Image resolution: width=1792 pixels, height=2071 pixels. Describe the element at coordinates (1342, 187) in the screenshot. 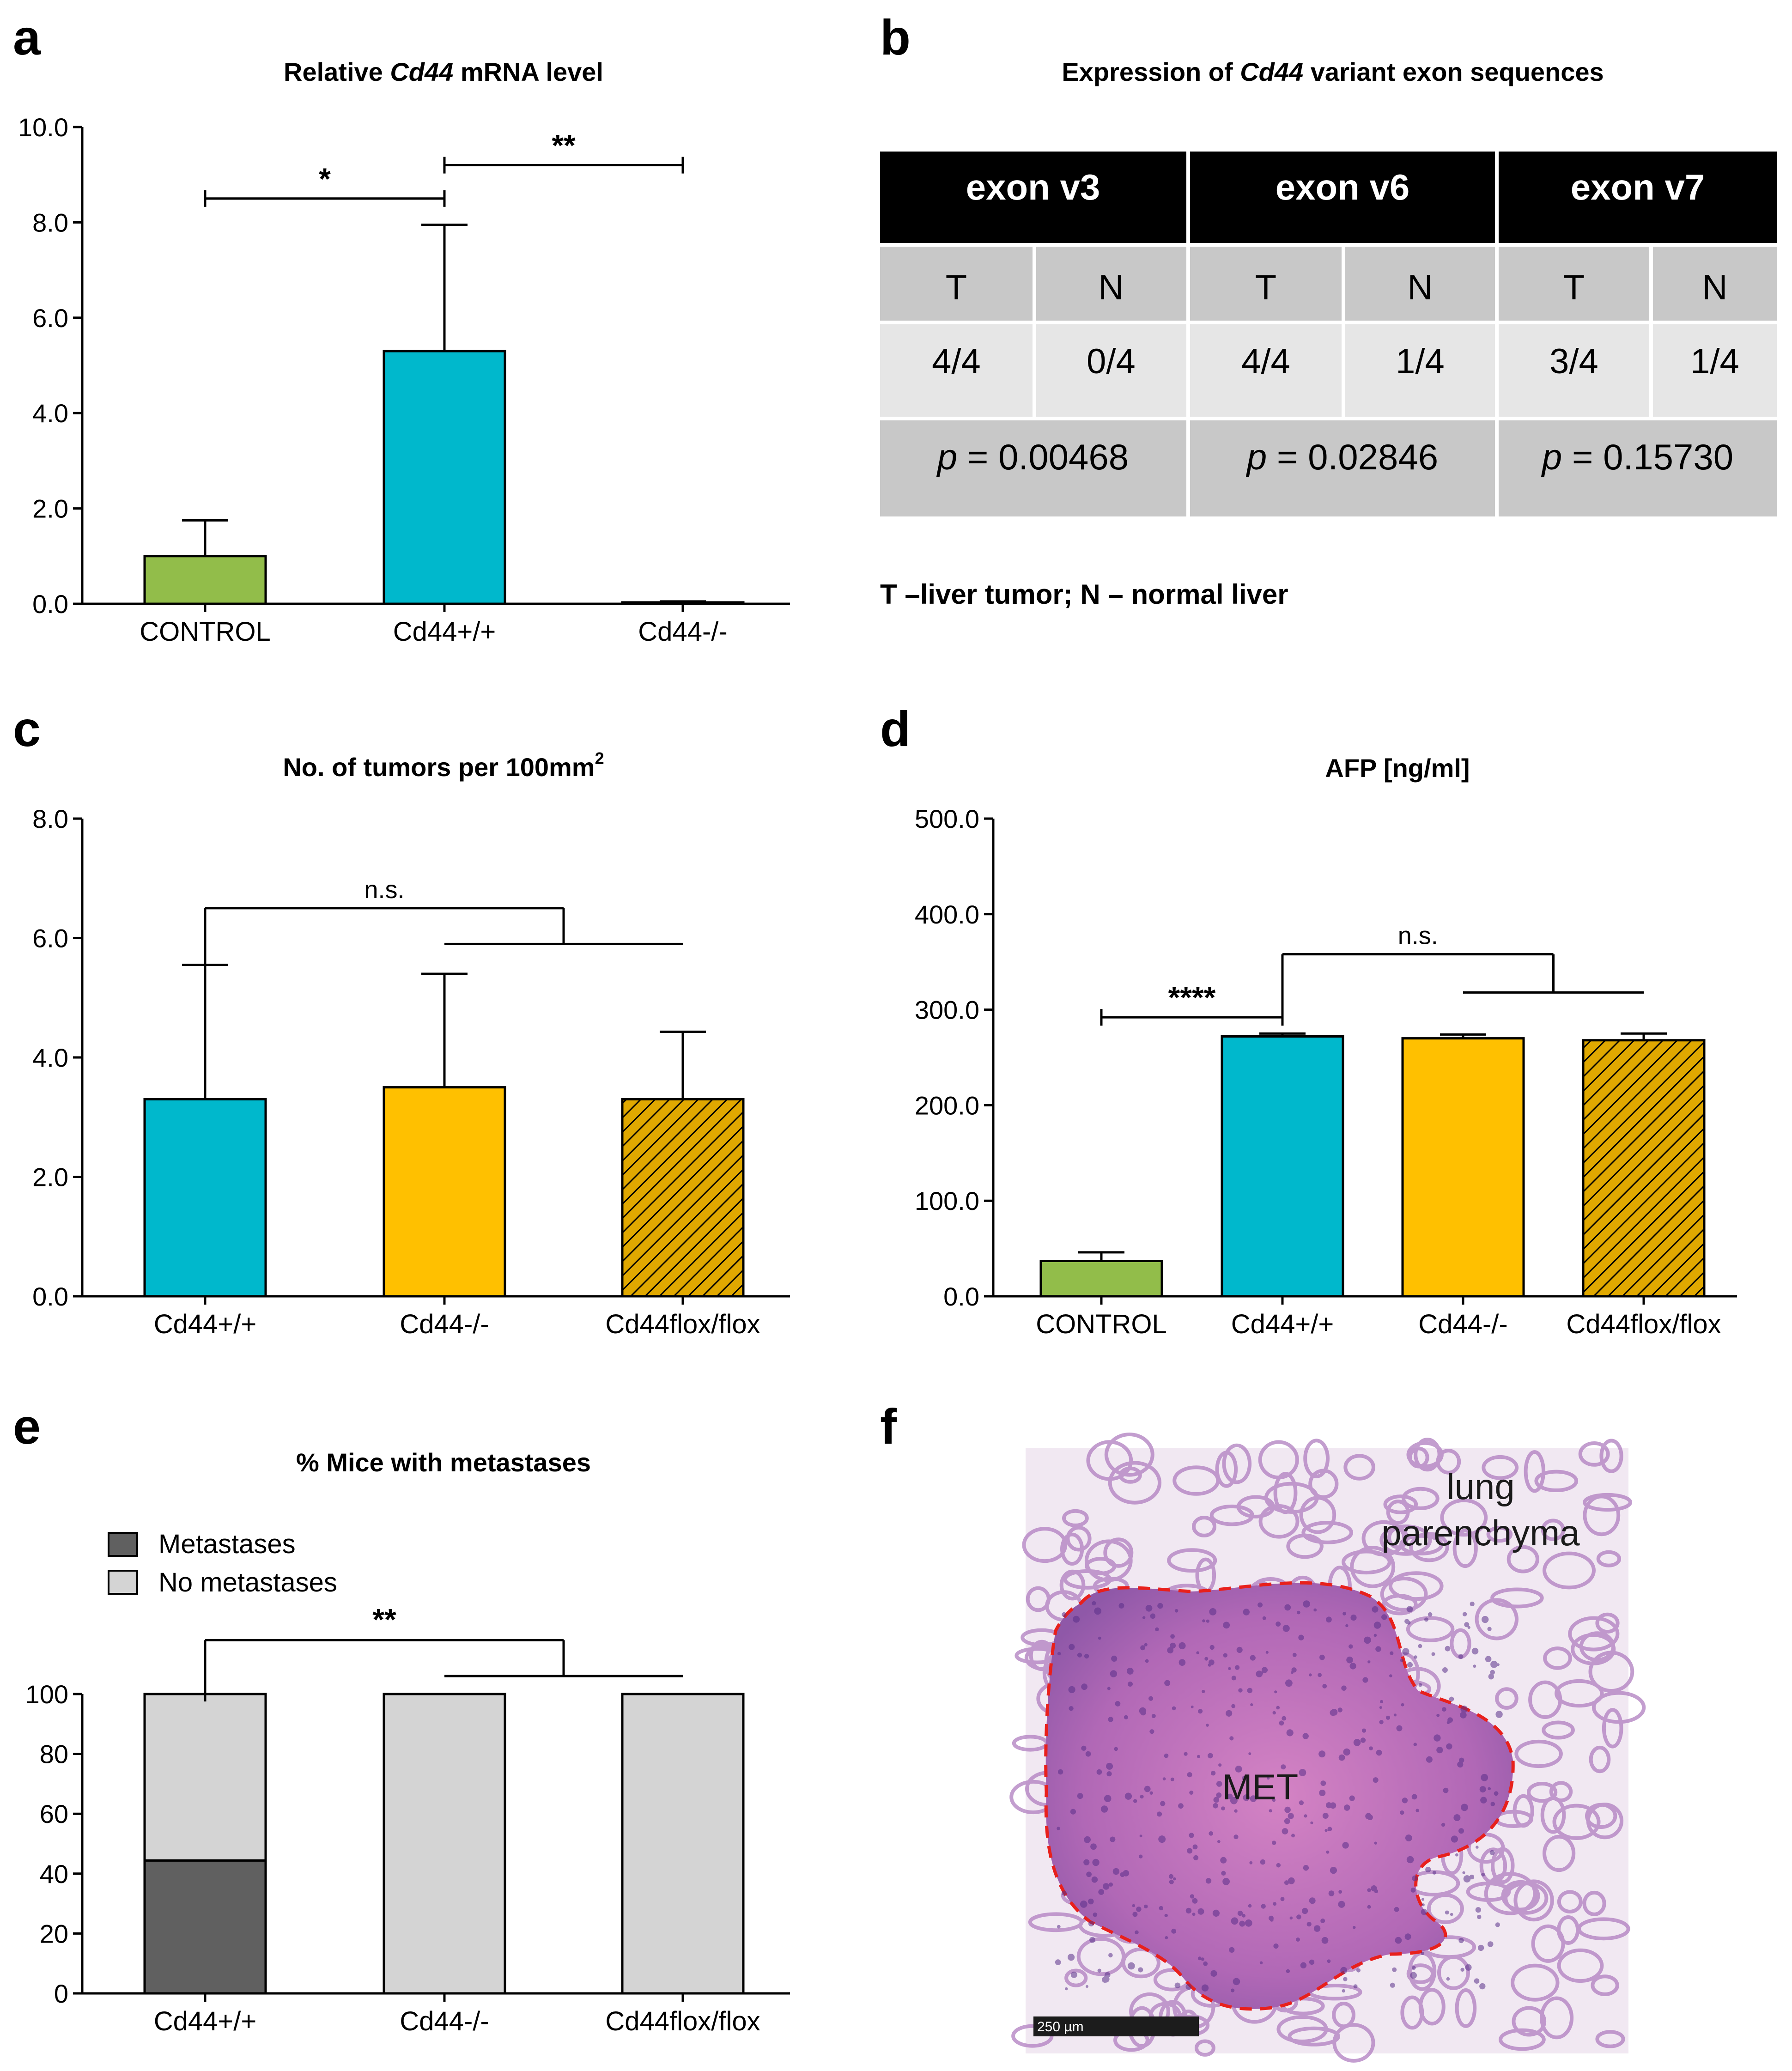

I see `exon-v6-header: exon v6` at that location.